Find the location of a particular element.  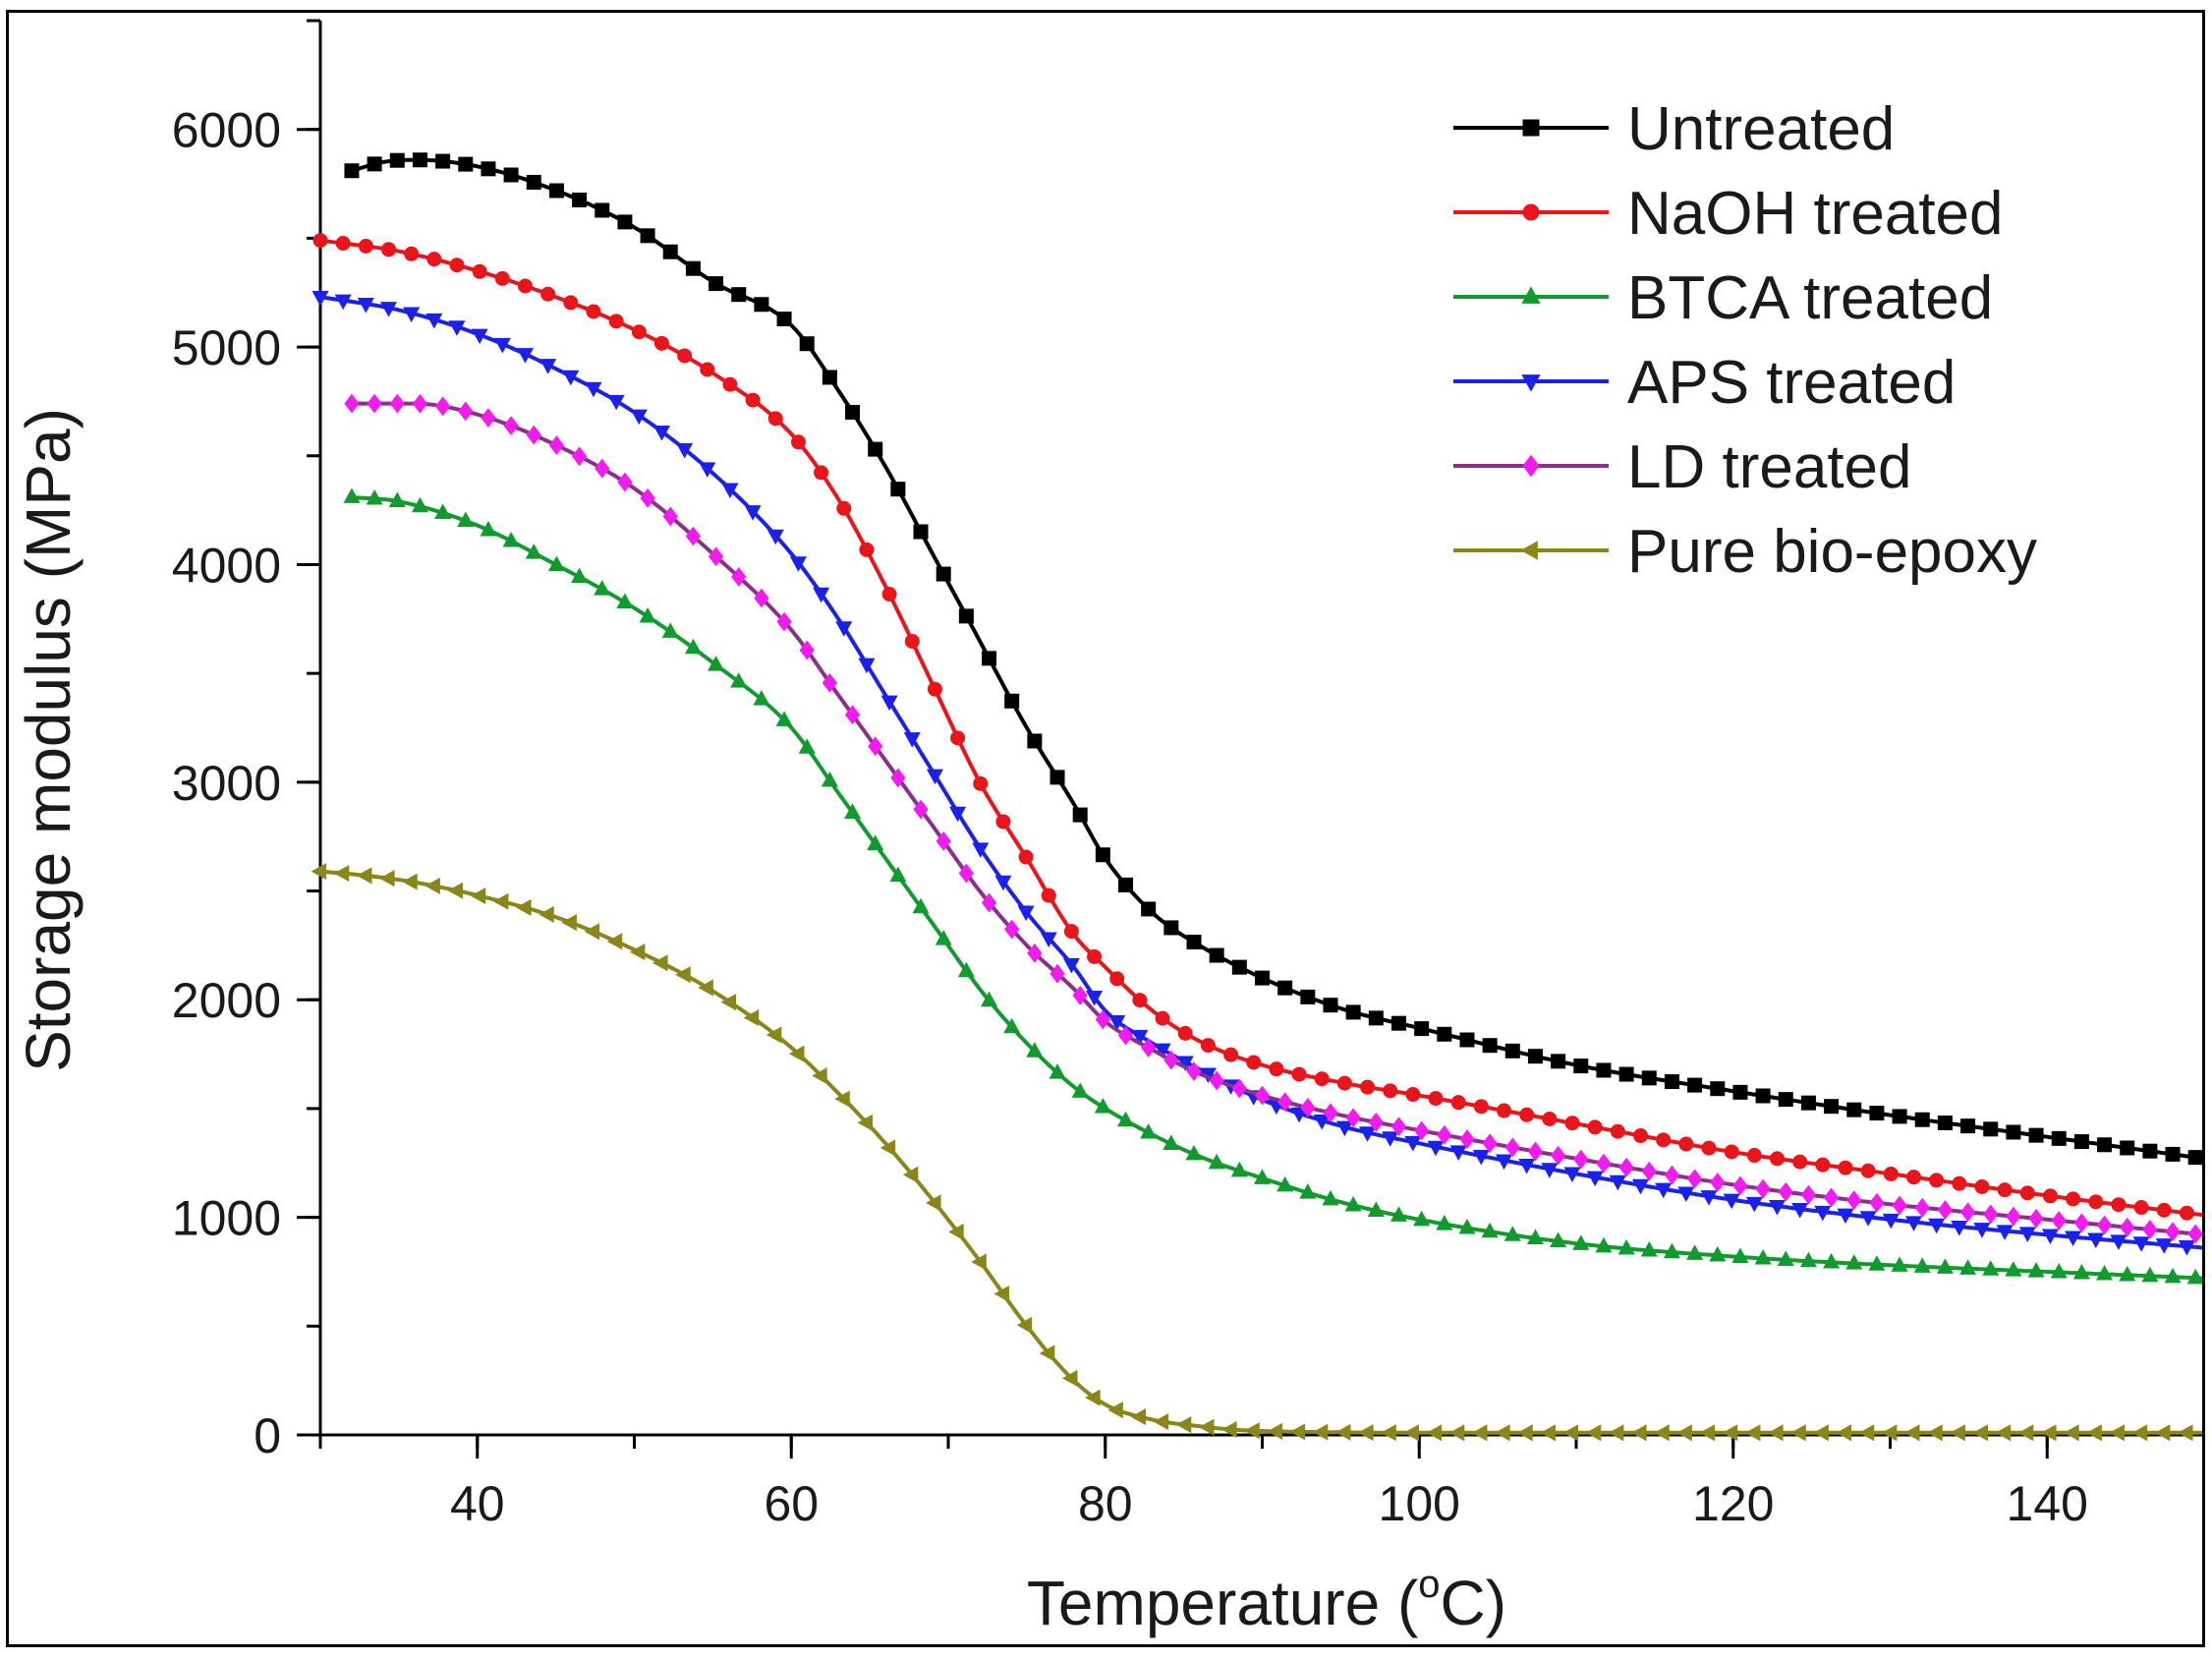

y-tick-label: 5000 is located at coordinates (226, 347).